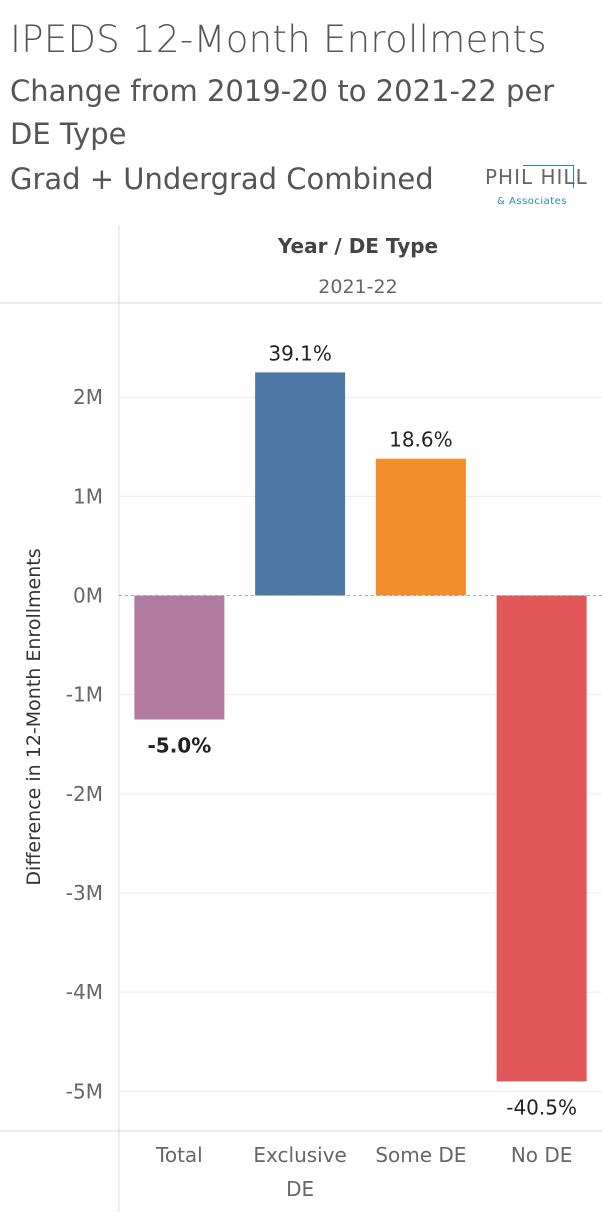 This screenshot has height=1212, width=602. I want to click on bar-exclusive-de, so click(300, 484).